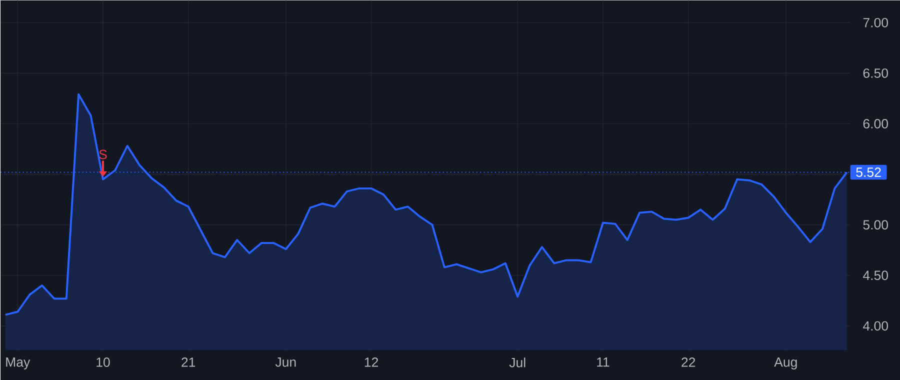 The height and width of the screenshot is (380, 900). I want to click on y-tick-label: 6.50, so click(875, 73).